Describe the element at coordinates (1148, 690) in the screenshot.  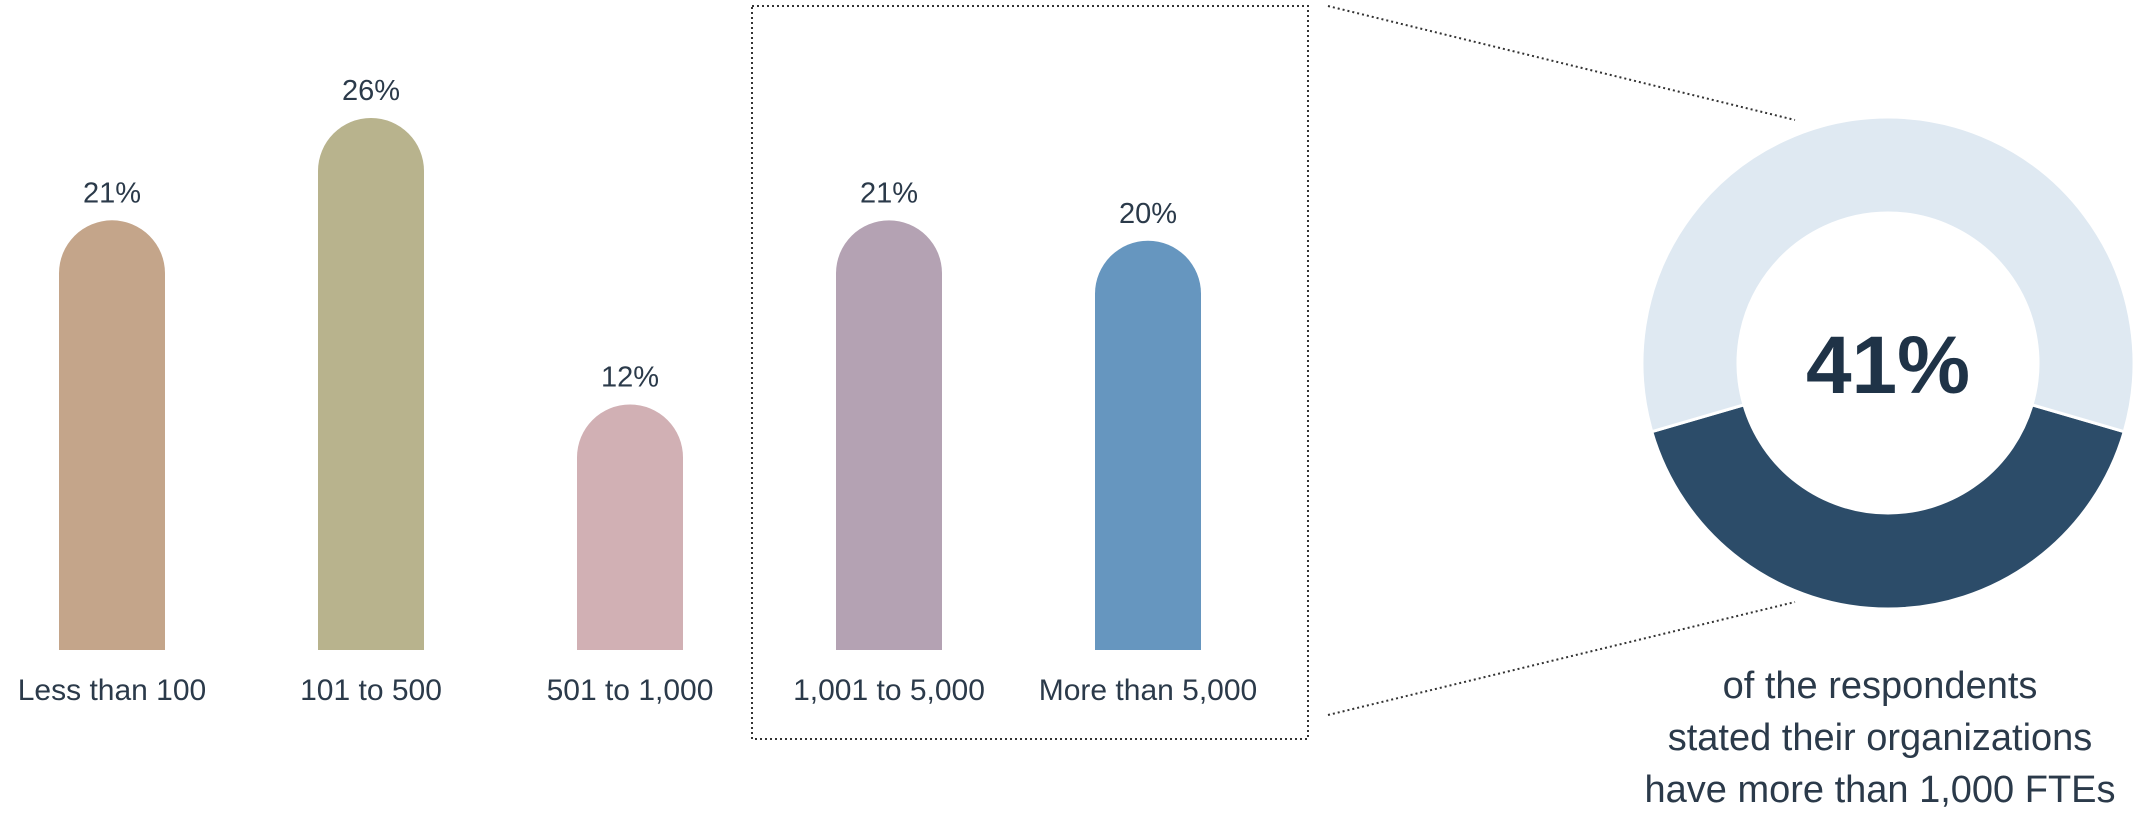
I see `category-label-5: More than 5,000` at that location.